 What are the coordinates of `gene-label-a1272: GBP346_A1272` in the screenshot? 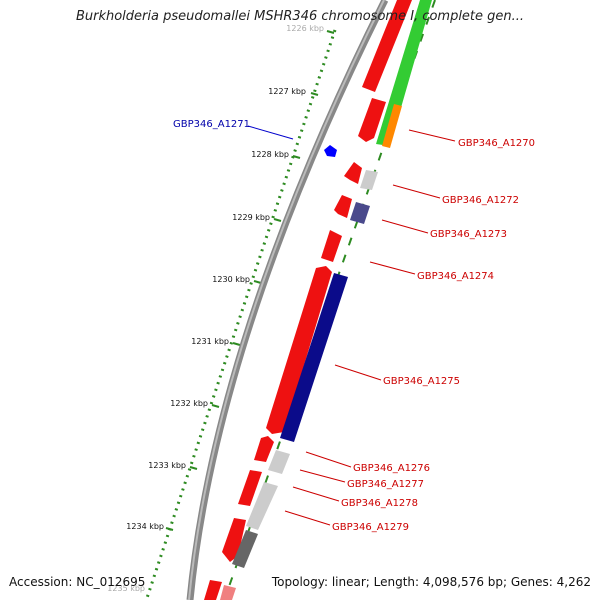 It's located at (480, 200).